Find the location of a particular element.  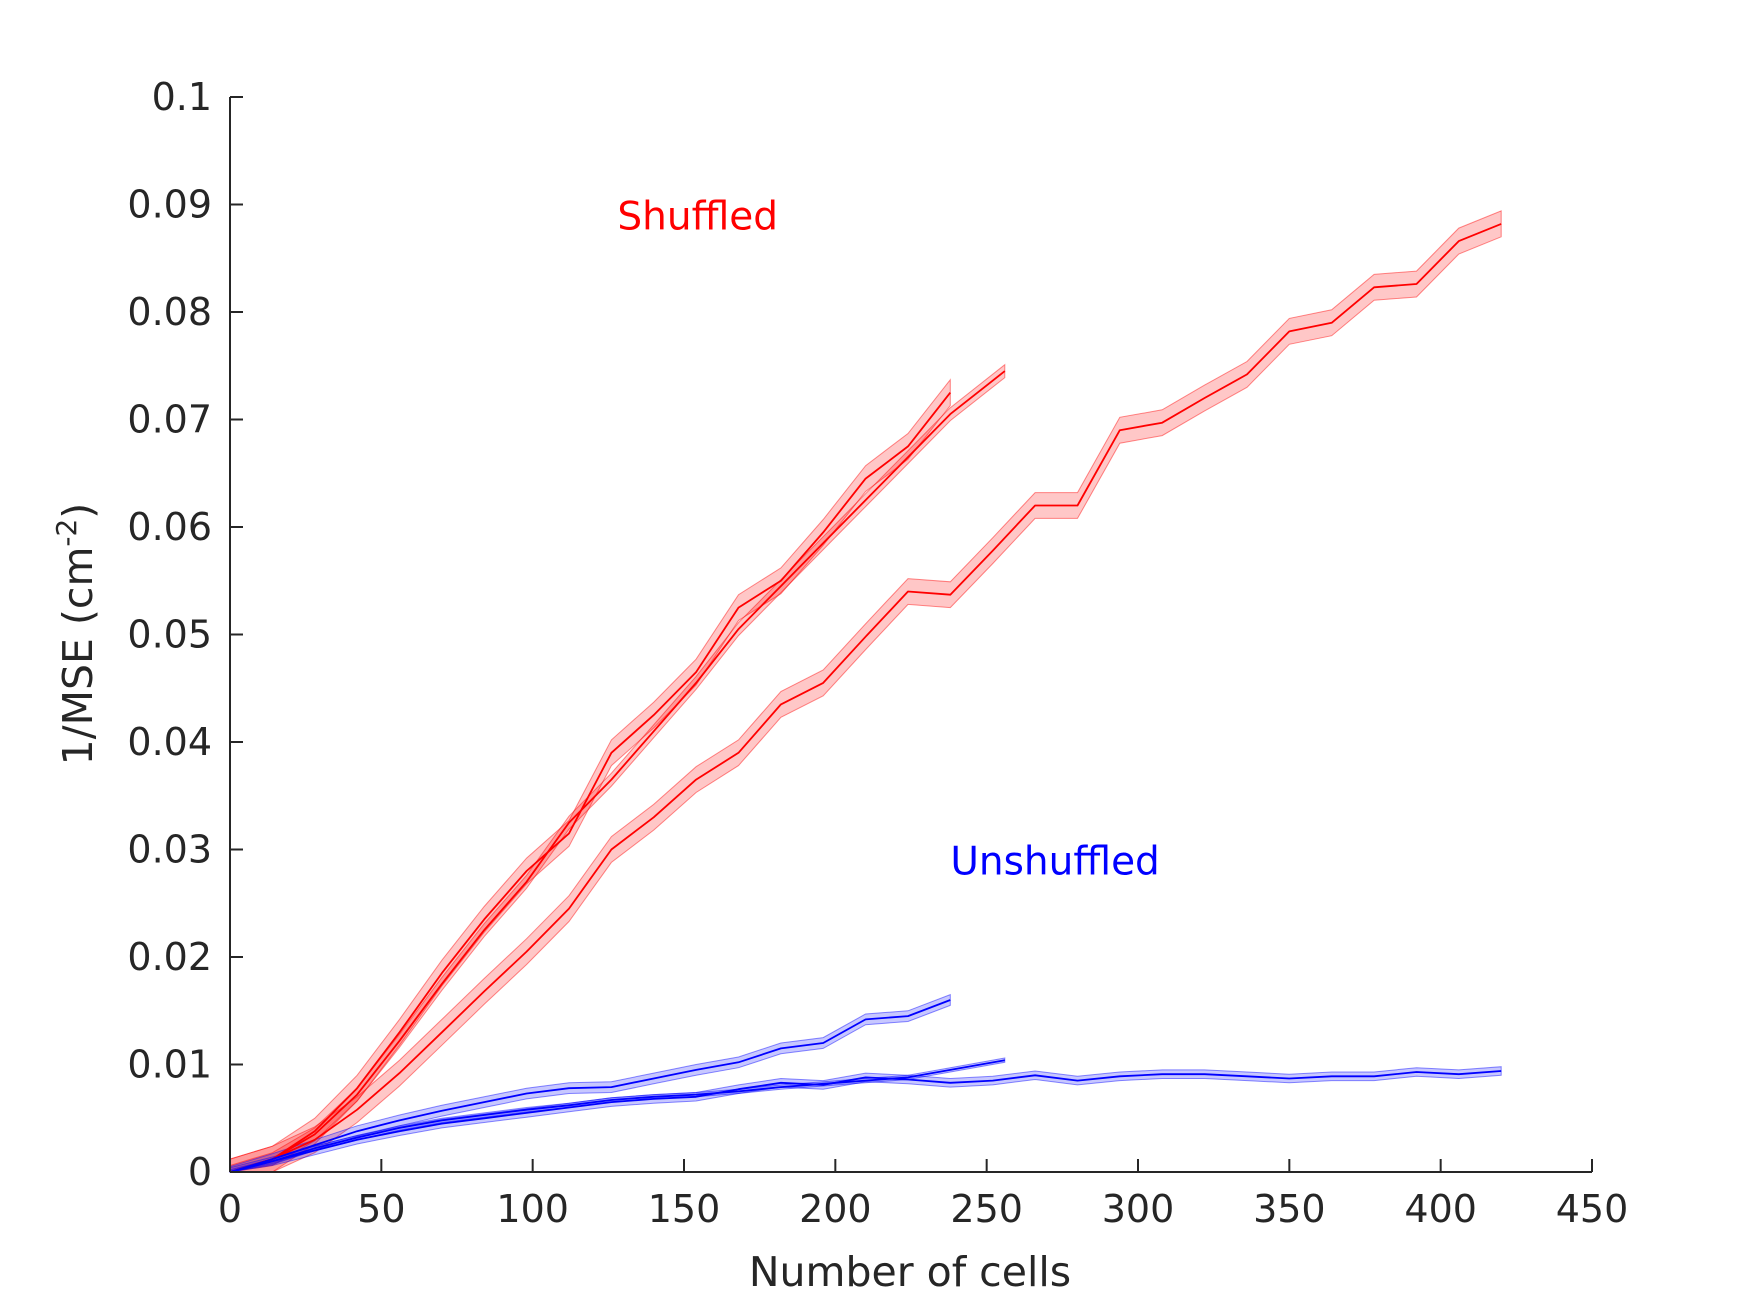

x-tick-label: 300 is located at coordinates (1138, 1209).